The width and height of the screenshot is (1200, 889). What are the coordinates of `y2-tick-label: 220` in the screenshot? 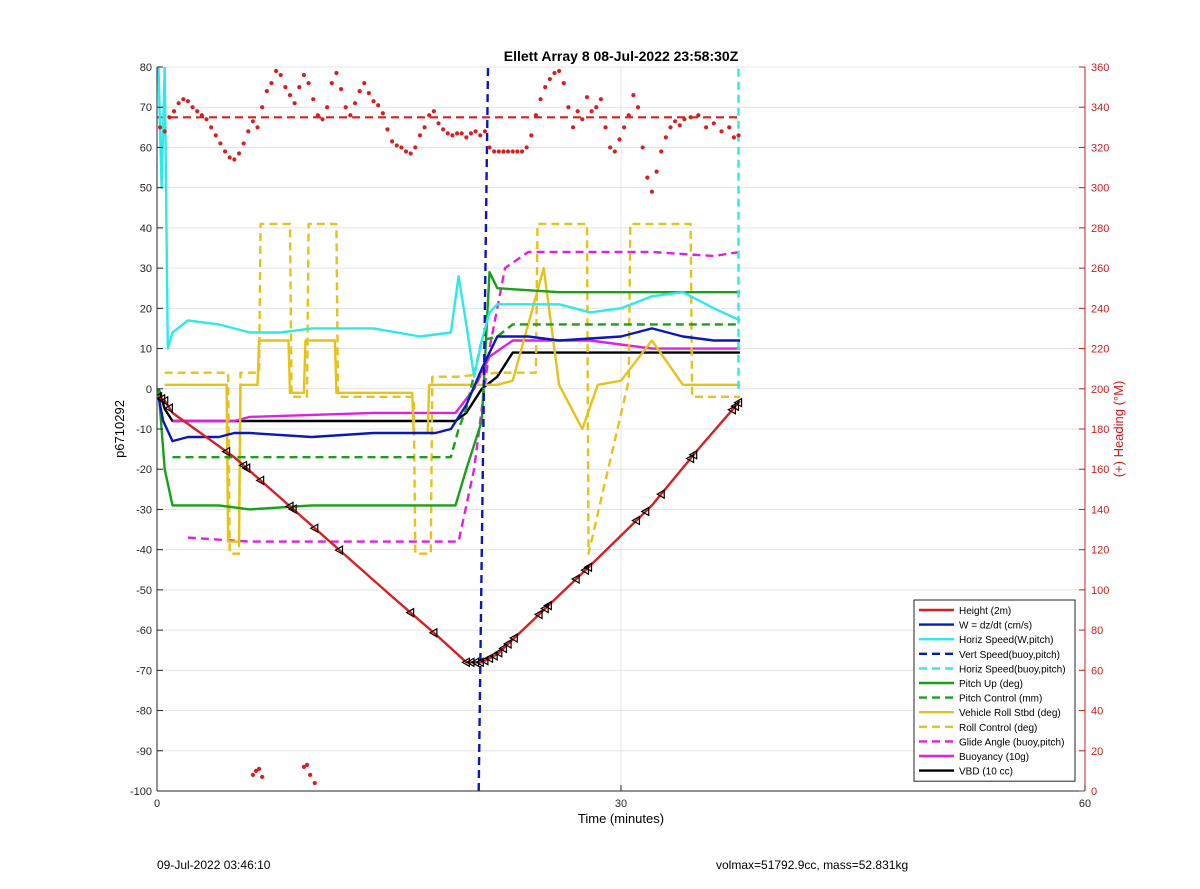 It's located at (1100, 350).